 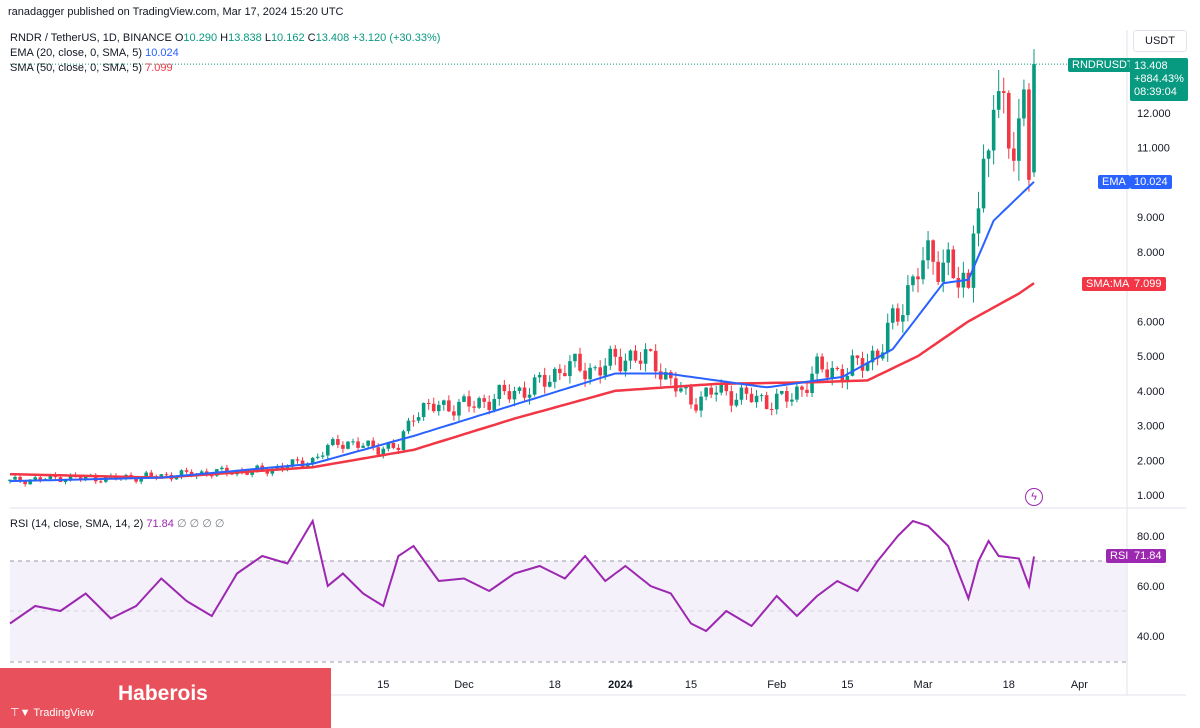 What do you see at coordinates (94, 53) in the screenshot?
I see `ema-legend: EMA (20, close, 0, SMA, 5) 10.024` at bounding box center [94, 53].